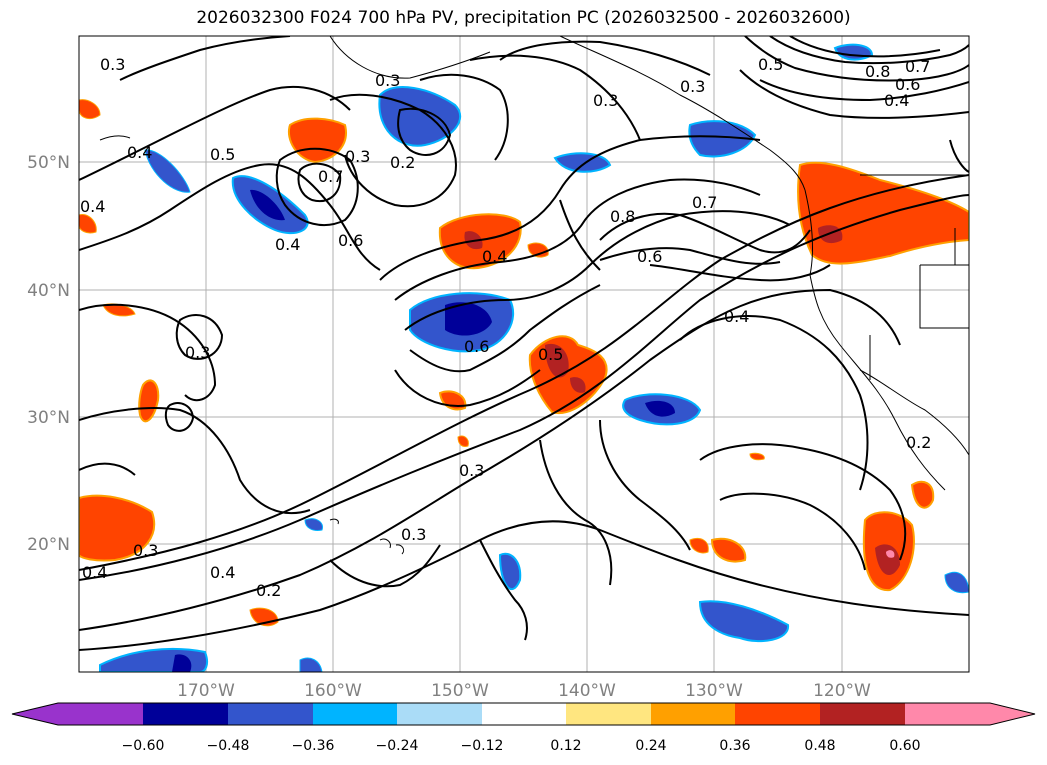  I want to click on colorbar-tick: 0.48, so click(819, 746).